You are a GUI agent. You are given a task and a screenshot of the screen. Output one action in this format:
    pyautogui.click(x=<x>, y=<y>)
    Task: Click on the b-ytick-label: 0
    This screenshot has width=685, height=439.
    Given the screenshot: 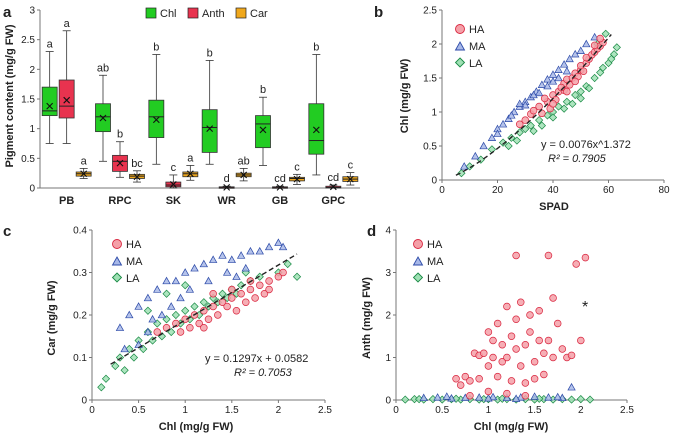 What is the action you would take?
    pyautogui.click(x=434, y=181)
    